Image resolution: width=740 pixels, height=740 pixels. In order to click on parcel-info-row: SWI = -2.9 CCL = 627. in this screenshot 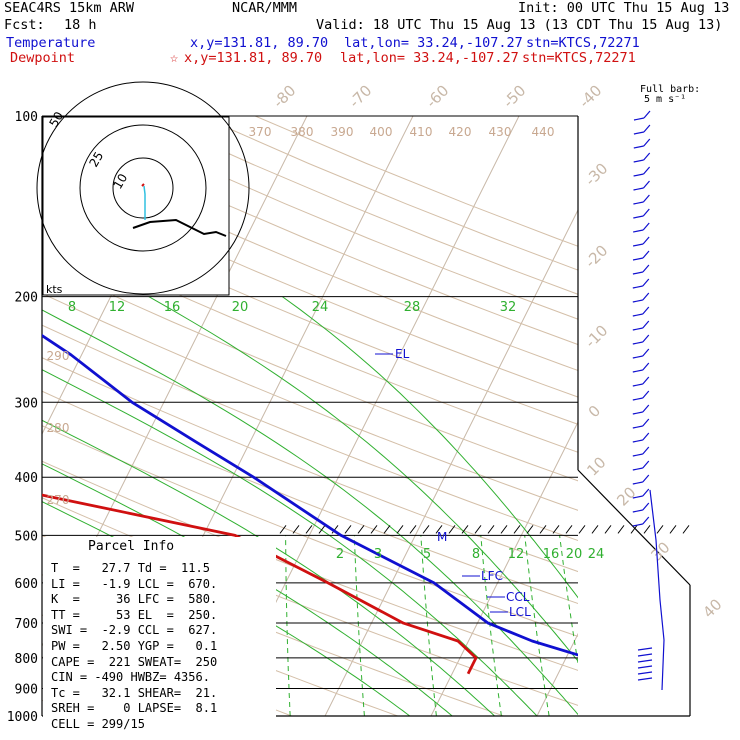, I will do `click(134, 630)`.